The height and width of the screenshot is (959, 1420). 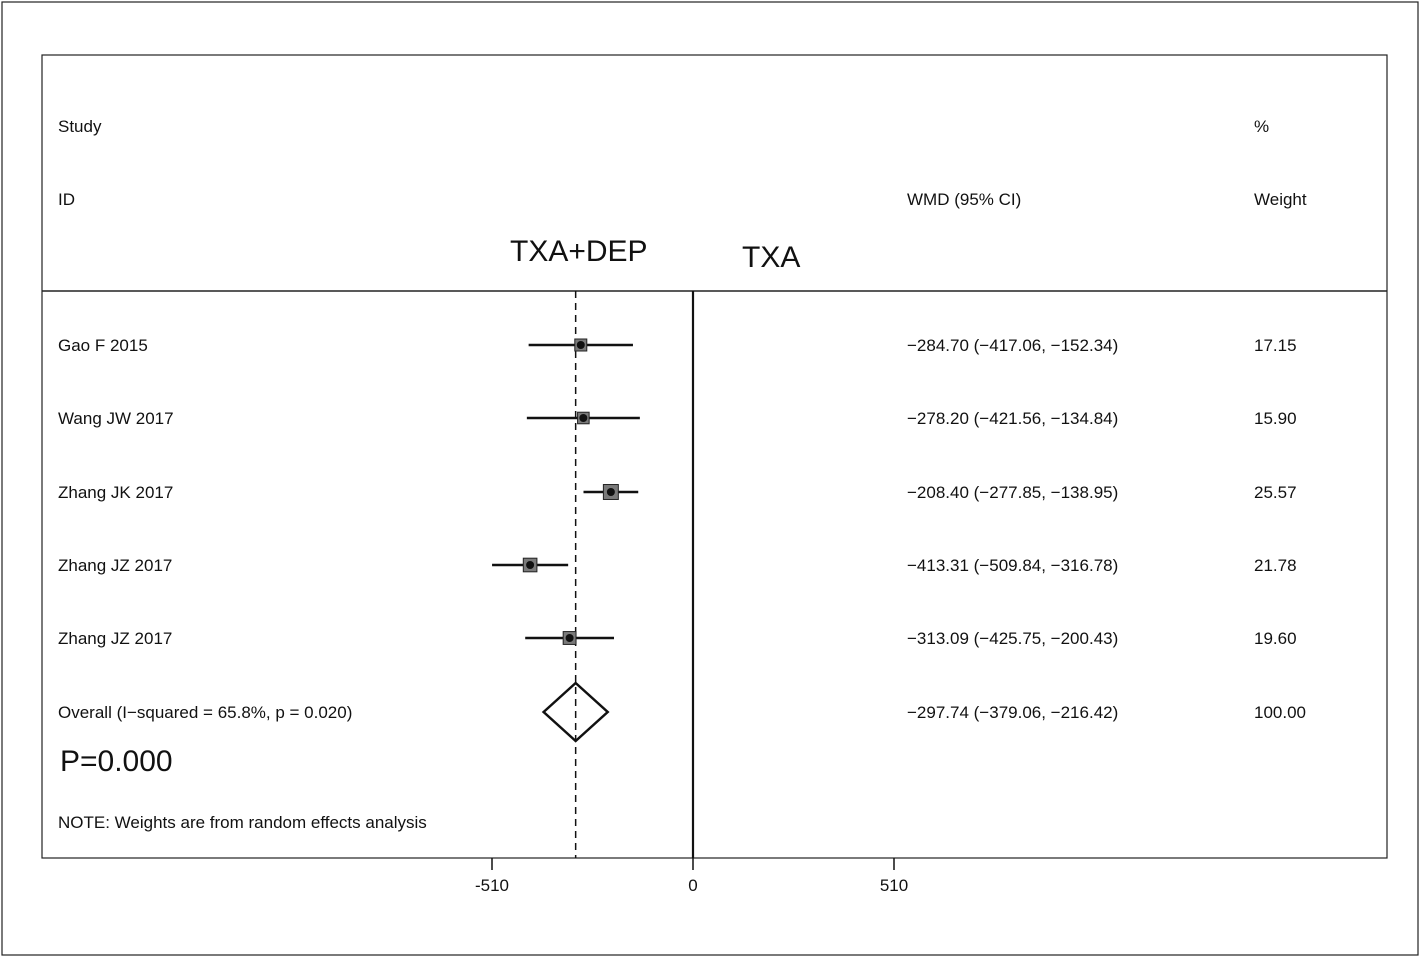 What do you see at coordinates (579, 251) in the screenshot?
I see `group-label-left: TXA+DEP` at bounding box center [579, 251].